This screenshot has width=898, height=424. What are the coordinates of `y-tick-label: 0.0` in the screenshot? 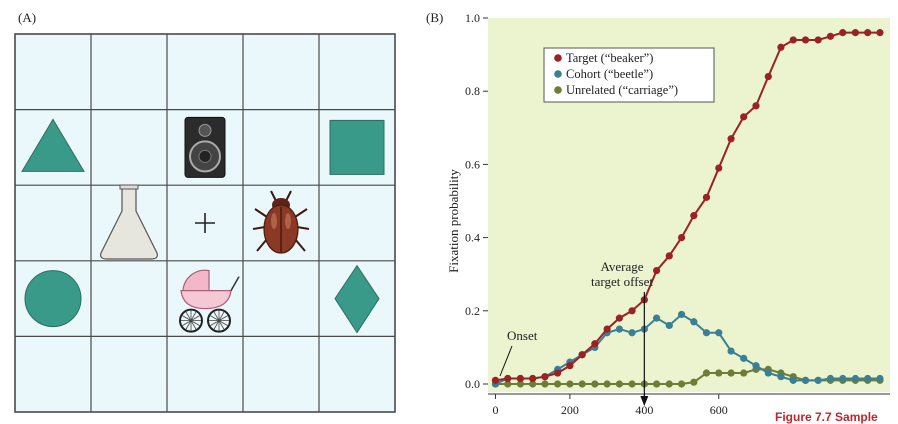 It's located at (472, 384).